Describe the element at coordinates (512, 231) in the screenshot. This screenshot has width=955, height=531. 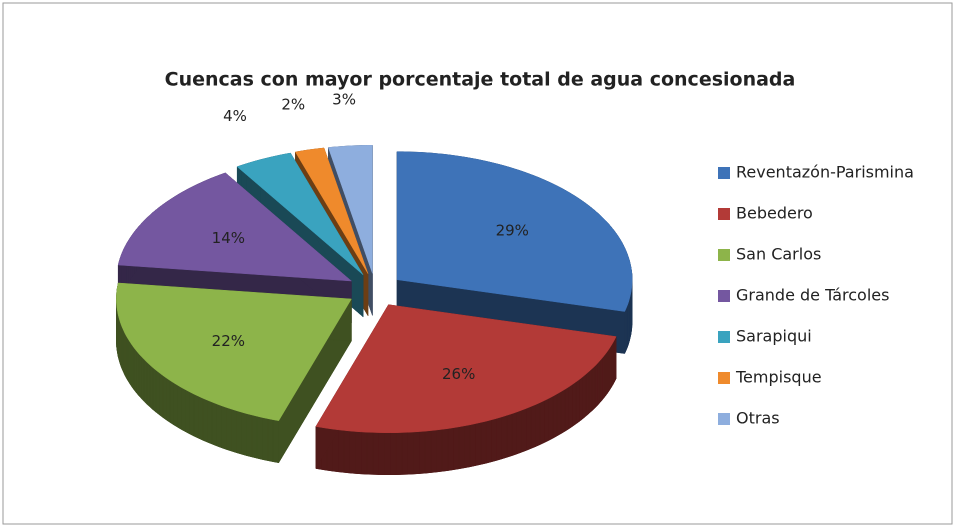
I see `data-label: 29%` at that location.